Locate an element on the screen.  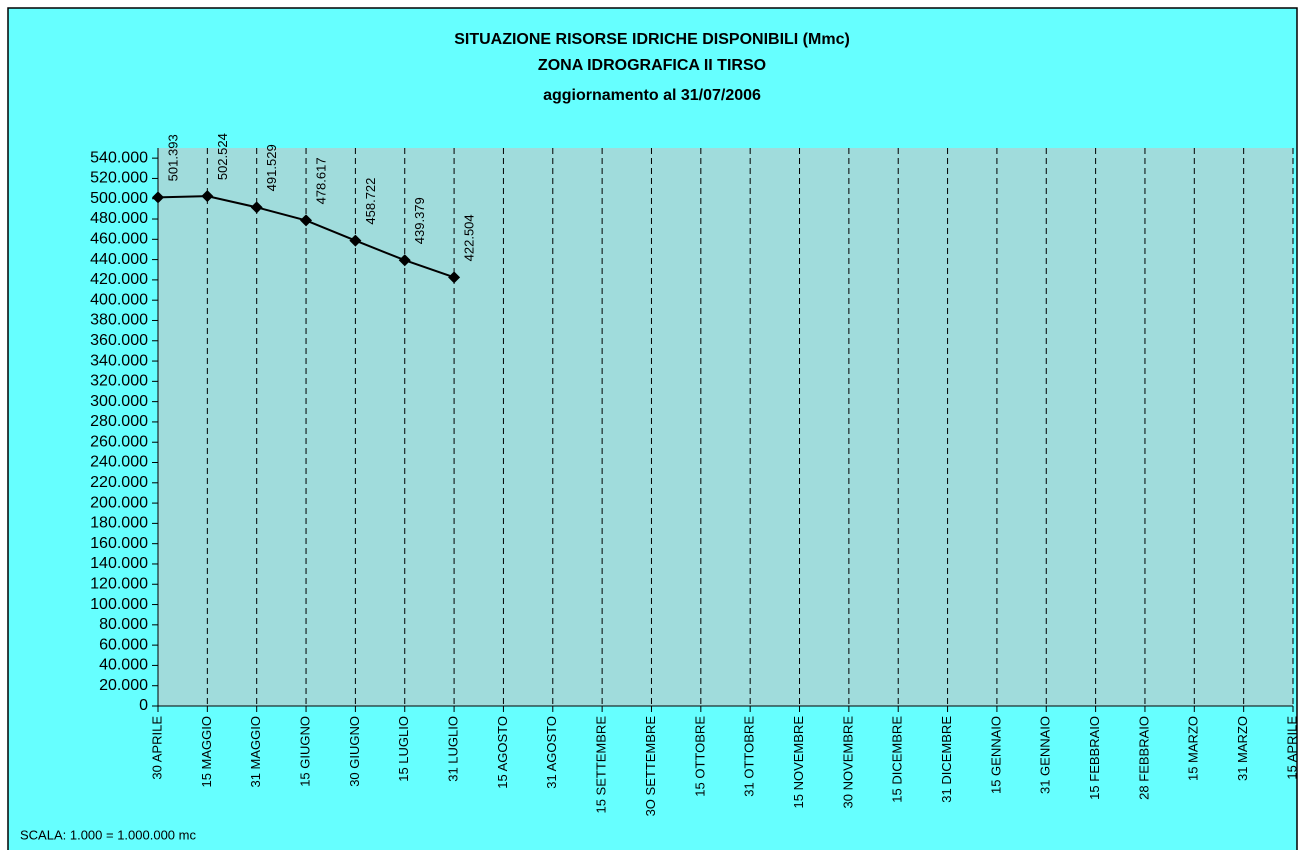
chart-update: aggiornamento al 31/07/2006 is located at coordinates (652, 95).